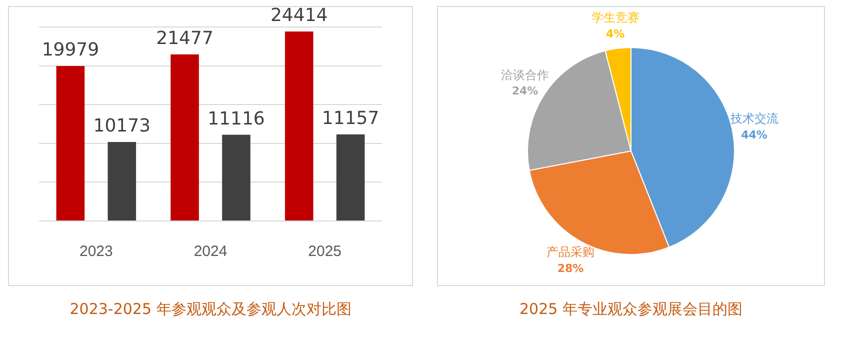  Describe the element at coordinates (71, 50) in the screenshot. I see `data-label: 19979` at that location.